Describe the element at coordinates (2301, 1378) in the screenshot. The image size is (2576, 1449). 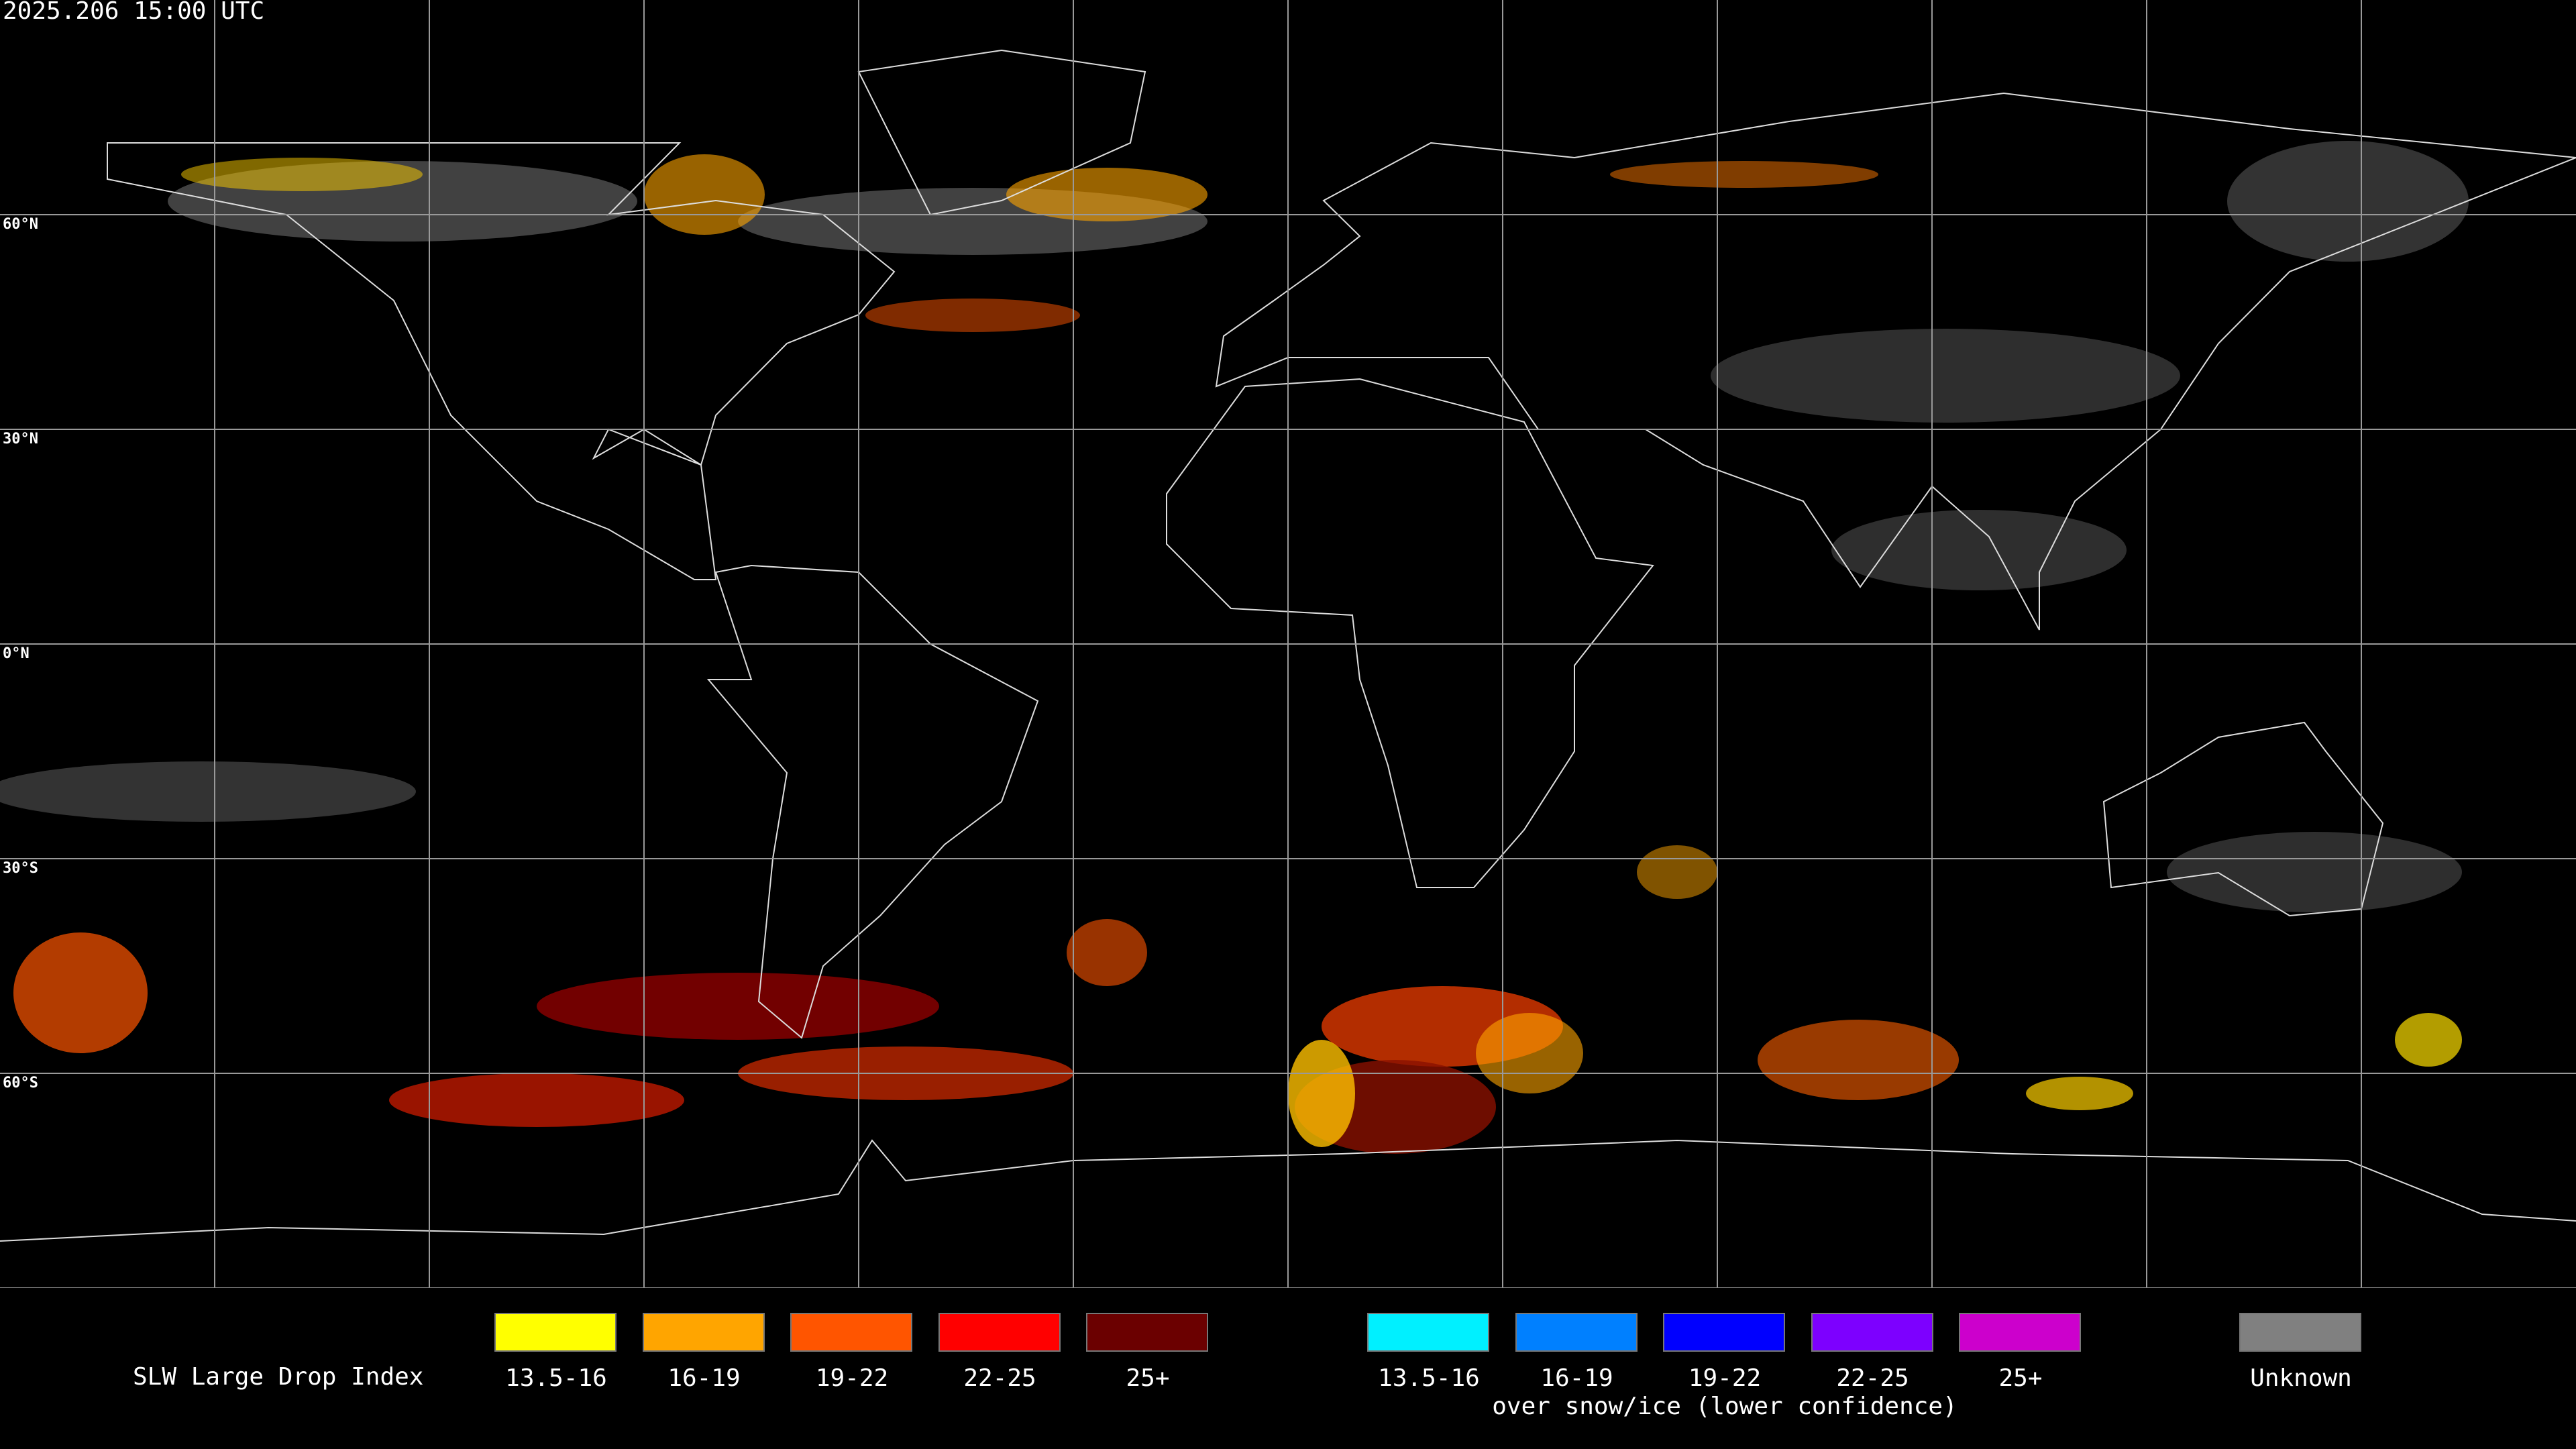
I see `legend-label: Unknown` at that location.